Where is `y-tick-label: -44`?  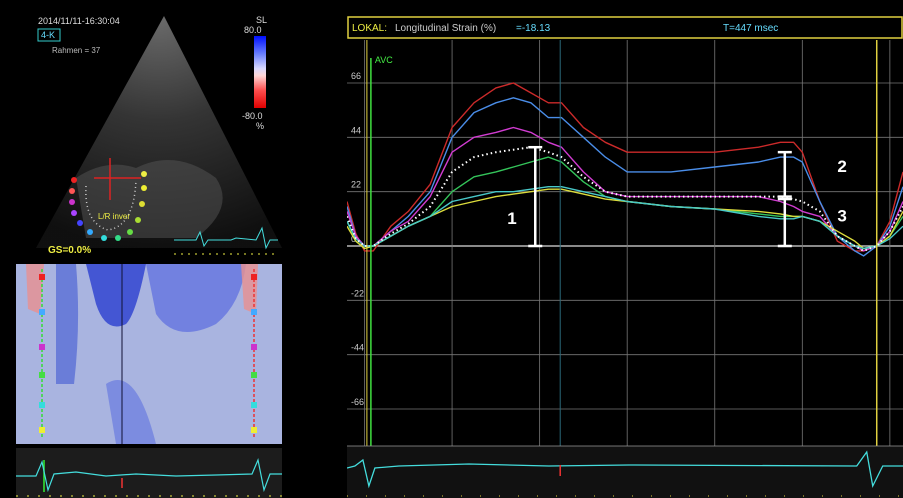
y-tick-label: -44 is located at coordinates (357, 348).